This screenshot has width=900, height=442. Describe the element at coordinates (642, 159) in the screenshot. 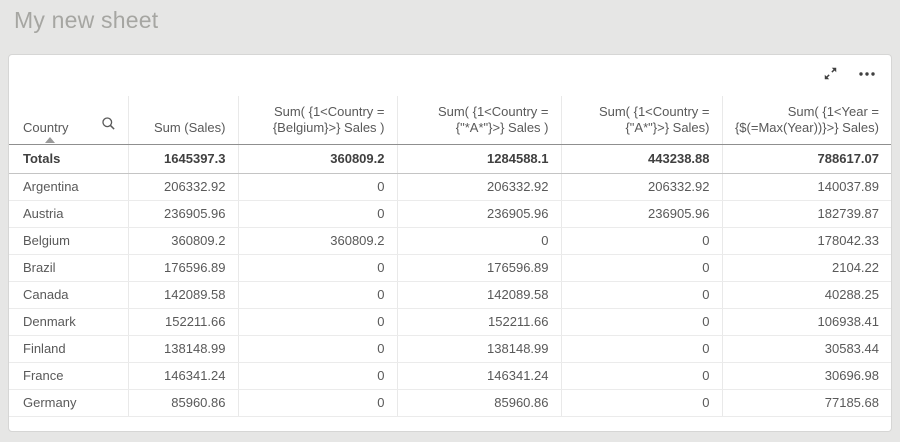

I see `totals-value: 443238.88` at that location.